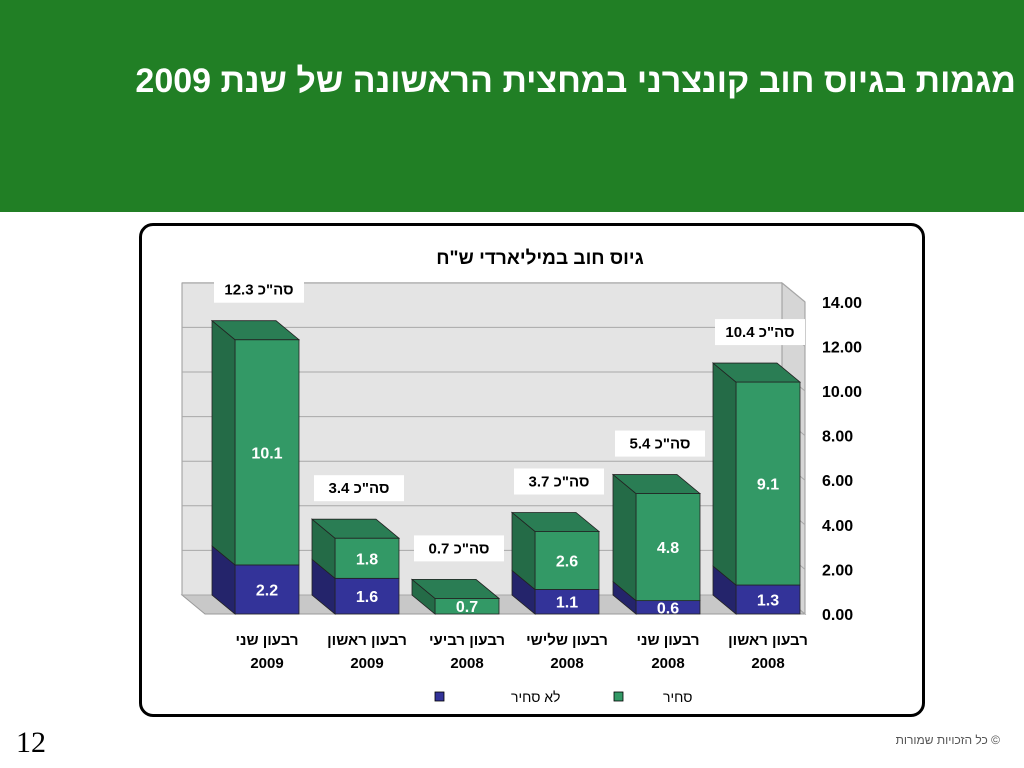 The width and height of the screenshot is (1024, 768). I want to click on total-label: סה"כ 12.3, so click(258, 290).